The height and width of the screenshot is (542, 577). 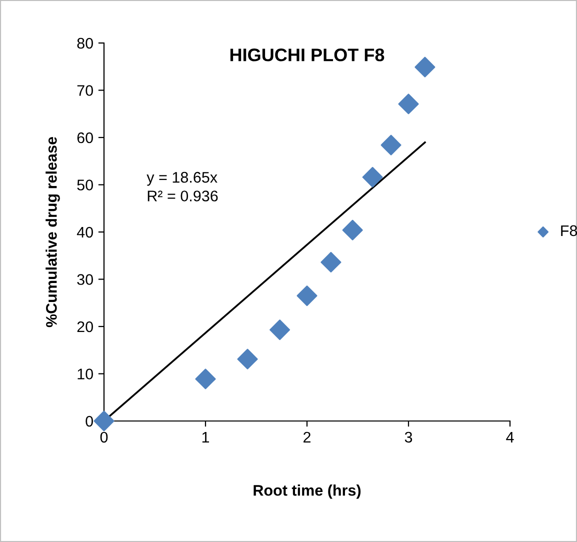 I want to click on x-tick-label: 3, so click(x=408, y=437).